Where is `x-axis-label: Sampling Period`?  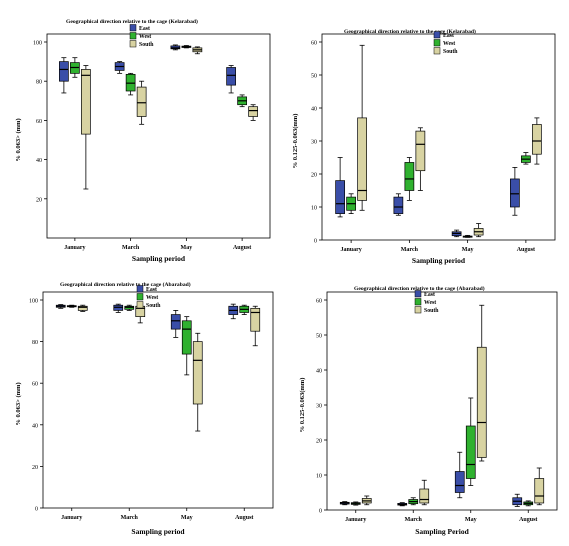
x-axis-label: Sampling Period is located at coordinates (442, 531).